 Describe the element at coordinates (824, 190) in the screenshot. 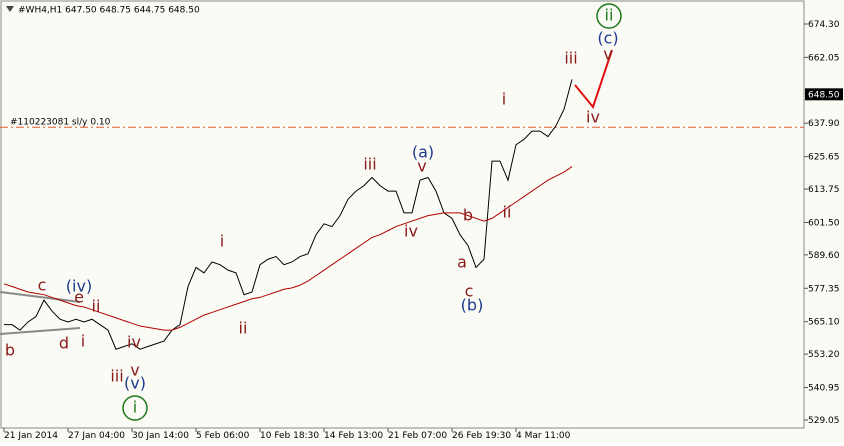

I see `y-tick-label: 613.75` at that location.